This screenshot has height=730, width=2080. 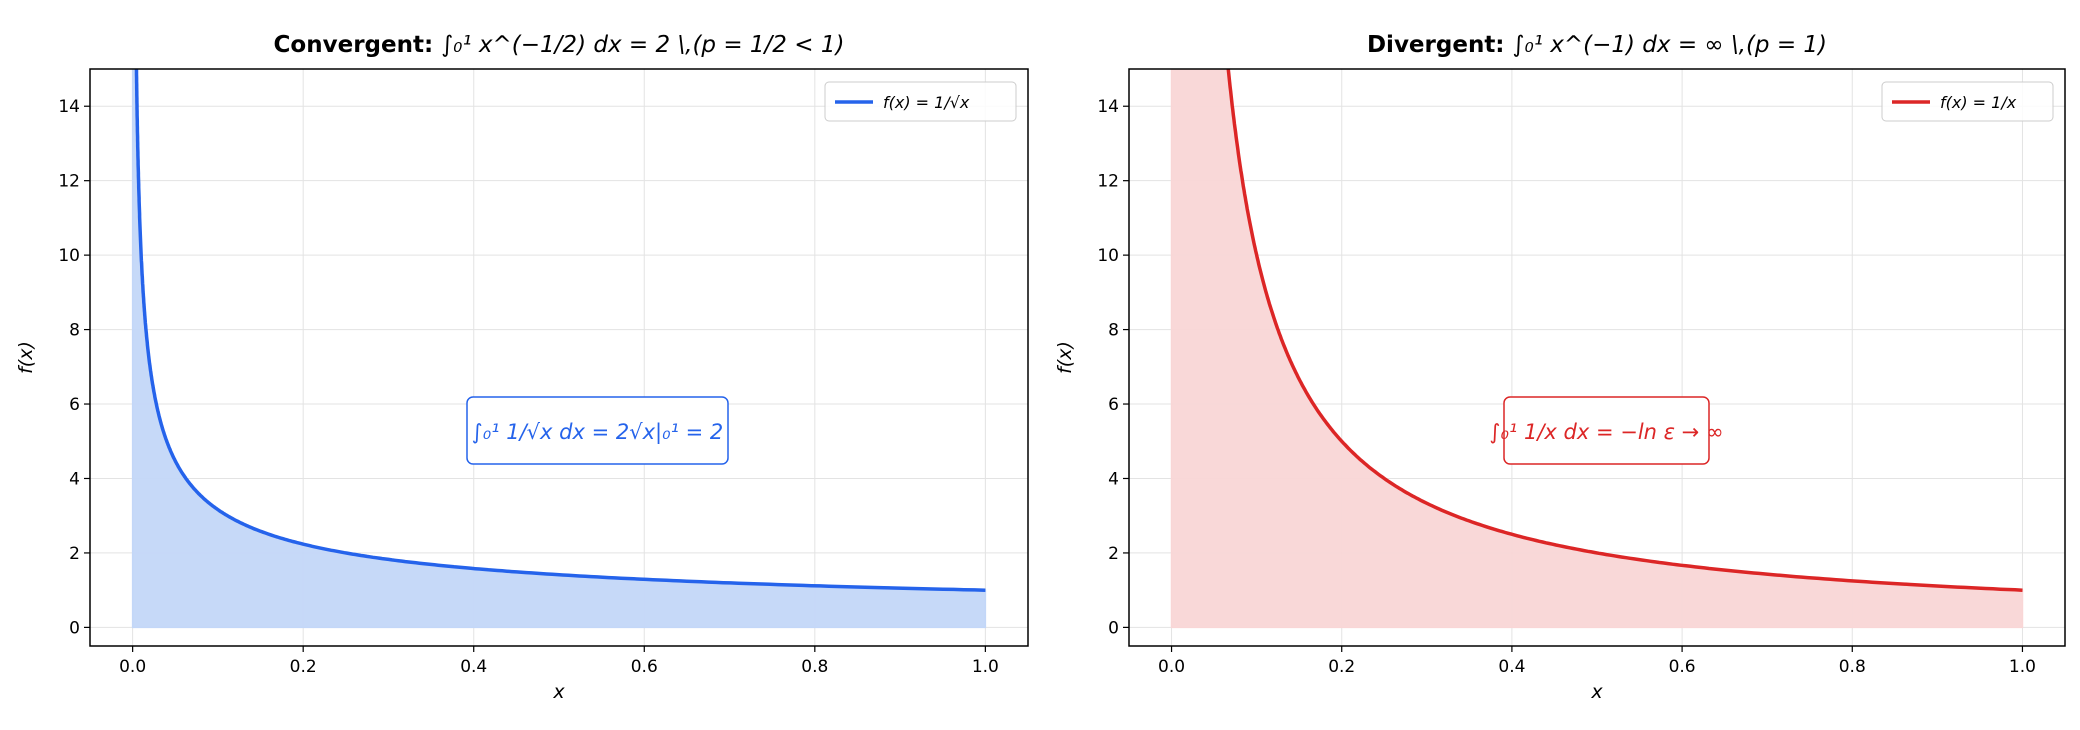 I want to click on title-bold: Divergent:, so click(x=1436, y=45).